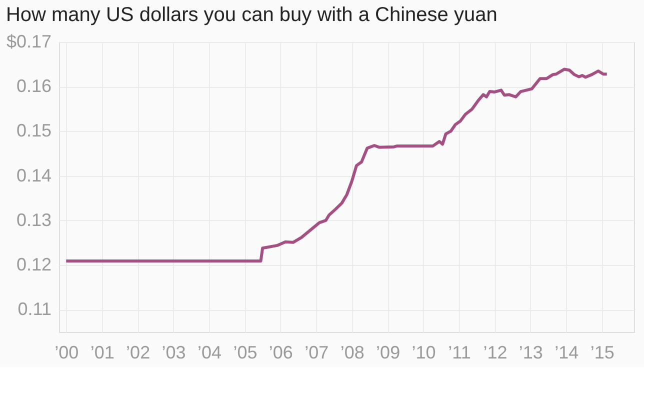 This screenshot has width=645, height=393. Describe the element at coordinates (424, 352) in the screenshot. I see `x-tick-label: ’10` at that location.